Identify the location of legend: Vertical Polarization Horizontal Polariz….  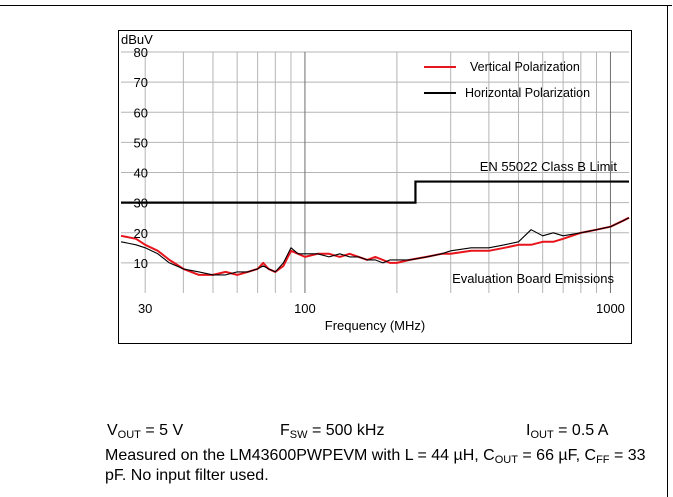
(507, 80).